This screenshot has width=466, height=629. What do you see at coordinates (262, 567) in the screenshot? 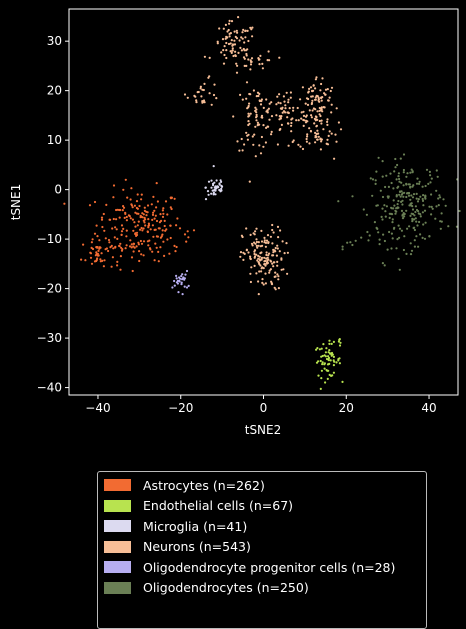
I see `legend-item-opc: Oligodendrocyte progenitor cells (n=28)` at bounding box center [262, 567].